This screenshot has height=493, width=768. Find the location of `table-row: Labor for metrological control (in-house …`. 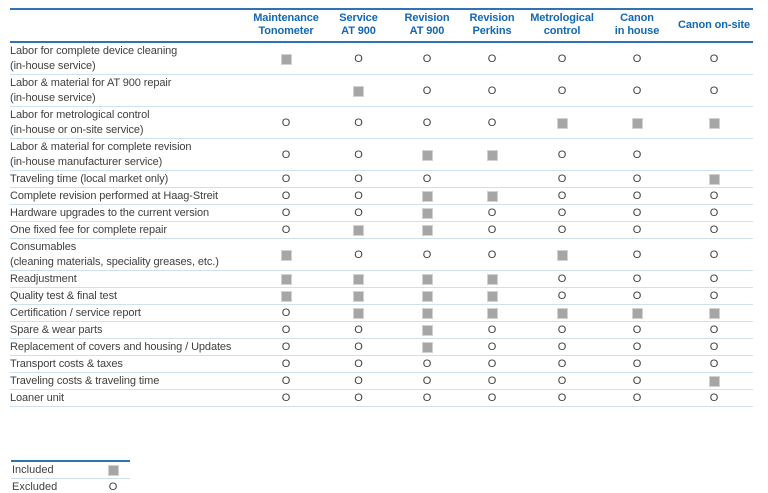

table-row: Labor for metrological control (in-house … is located at coordinates (381, 122).